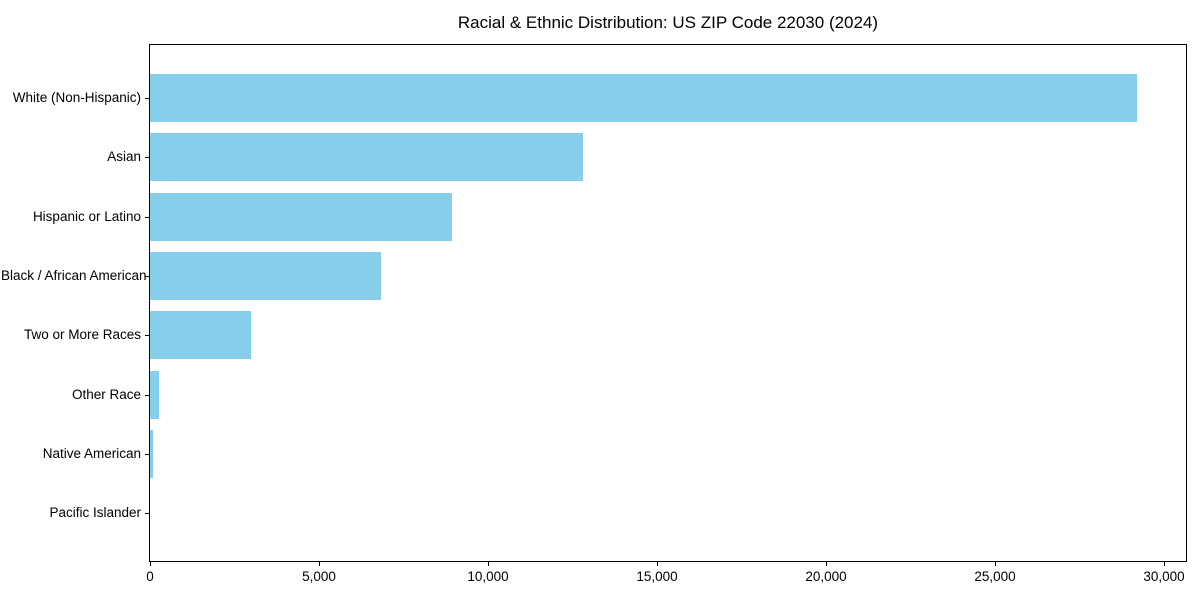 The width and height of the screenshot is (1200, 600). Describe the element at coordinates (488, 576) in the screenshot. I see `x-axis-tick-label: 10,000` at that location.